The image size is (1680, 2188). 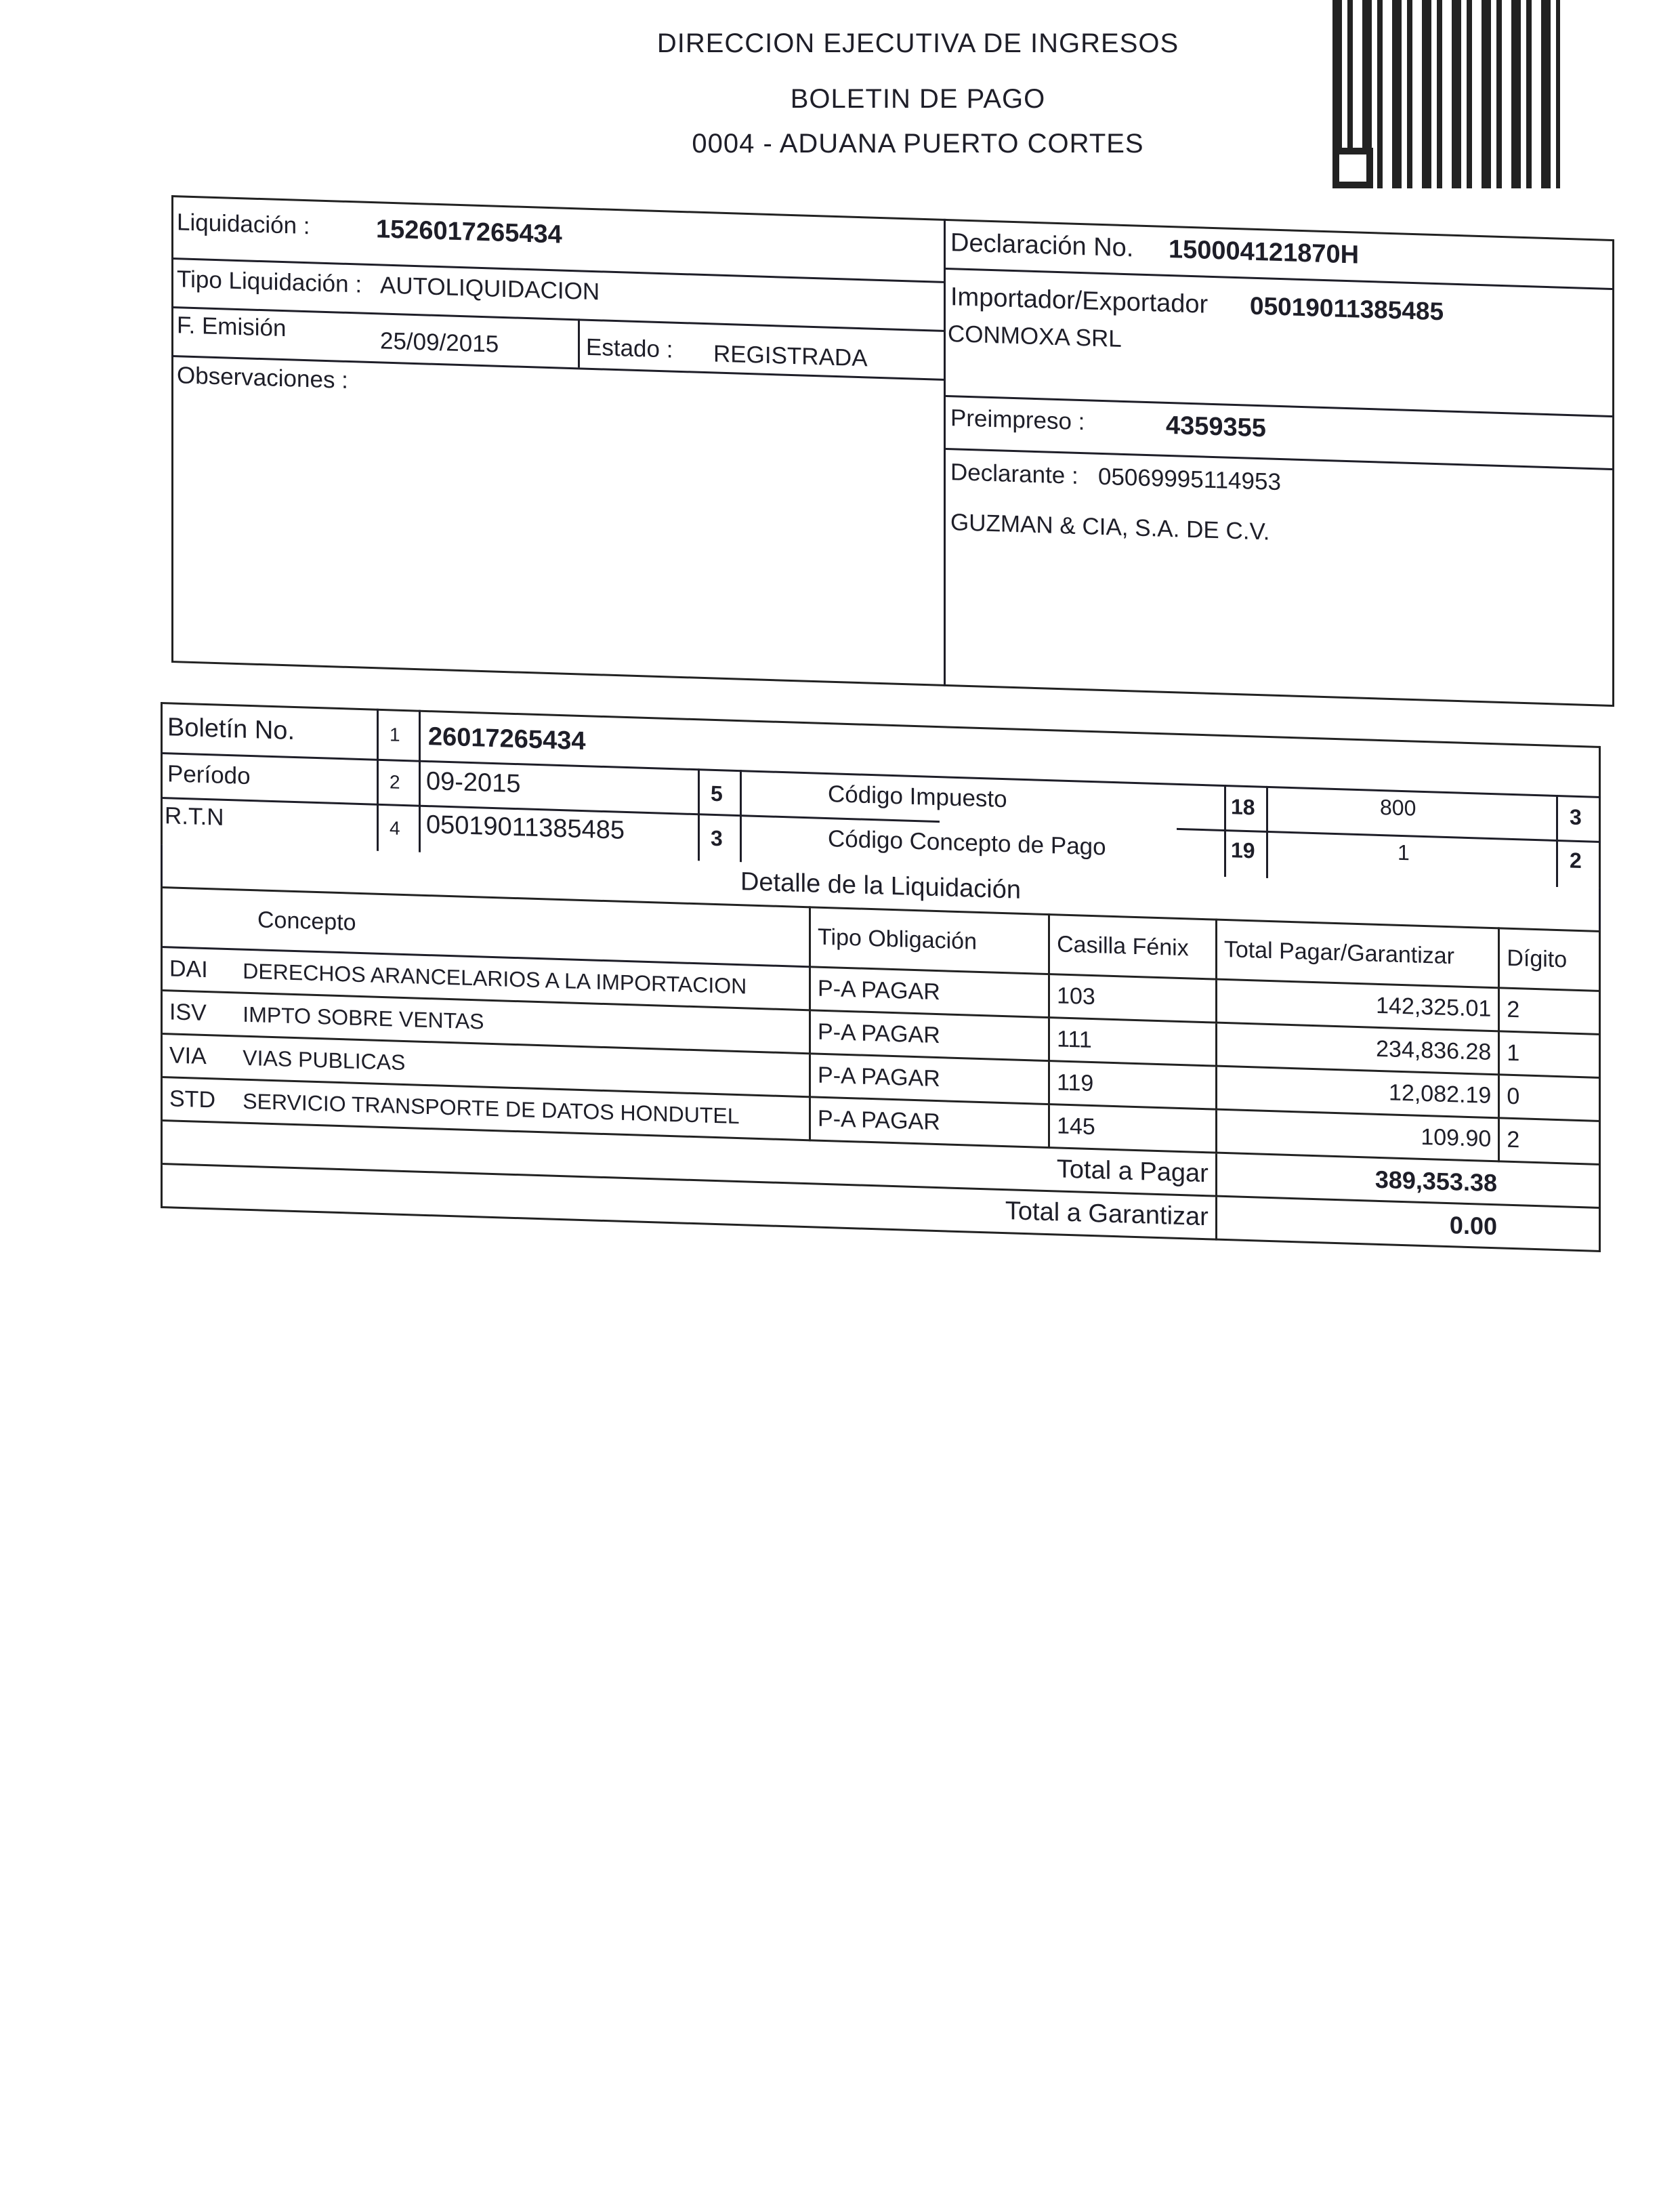 What do you see at coordinates (1243, 807) in the screenshot?
I see `impuesto-field-number: 18` at bounding box center [1243, 807].